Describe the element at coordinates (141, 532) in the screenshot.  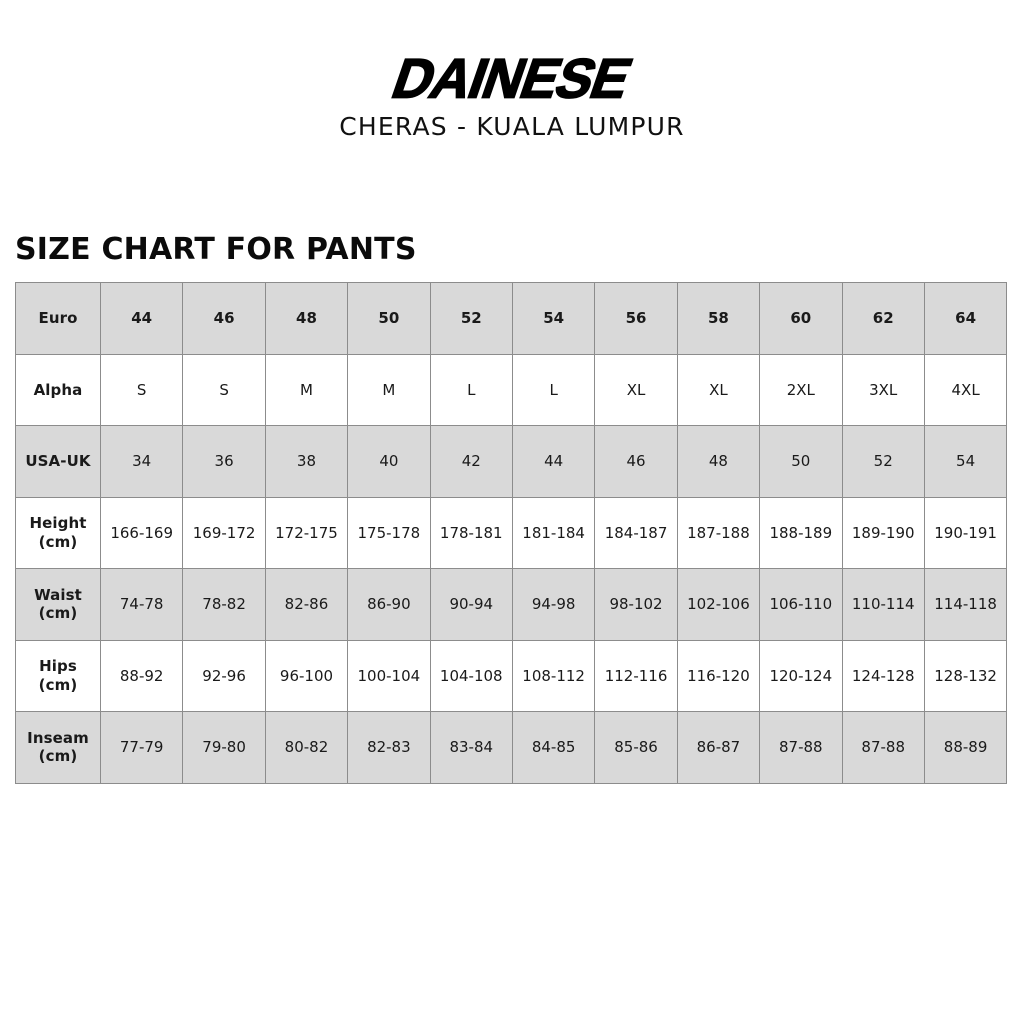
I see `cell: 166-169` at that location.